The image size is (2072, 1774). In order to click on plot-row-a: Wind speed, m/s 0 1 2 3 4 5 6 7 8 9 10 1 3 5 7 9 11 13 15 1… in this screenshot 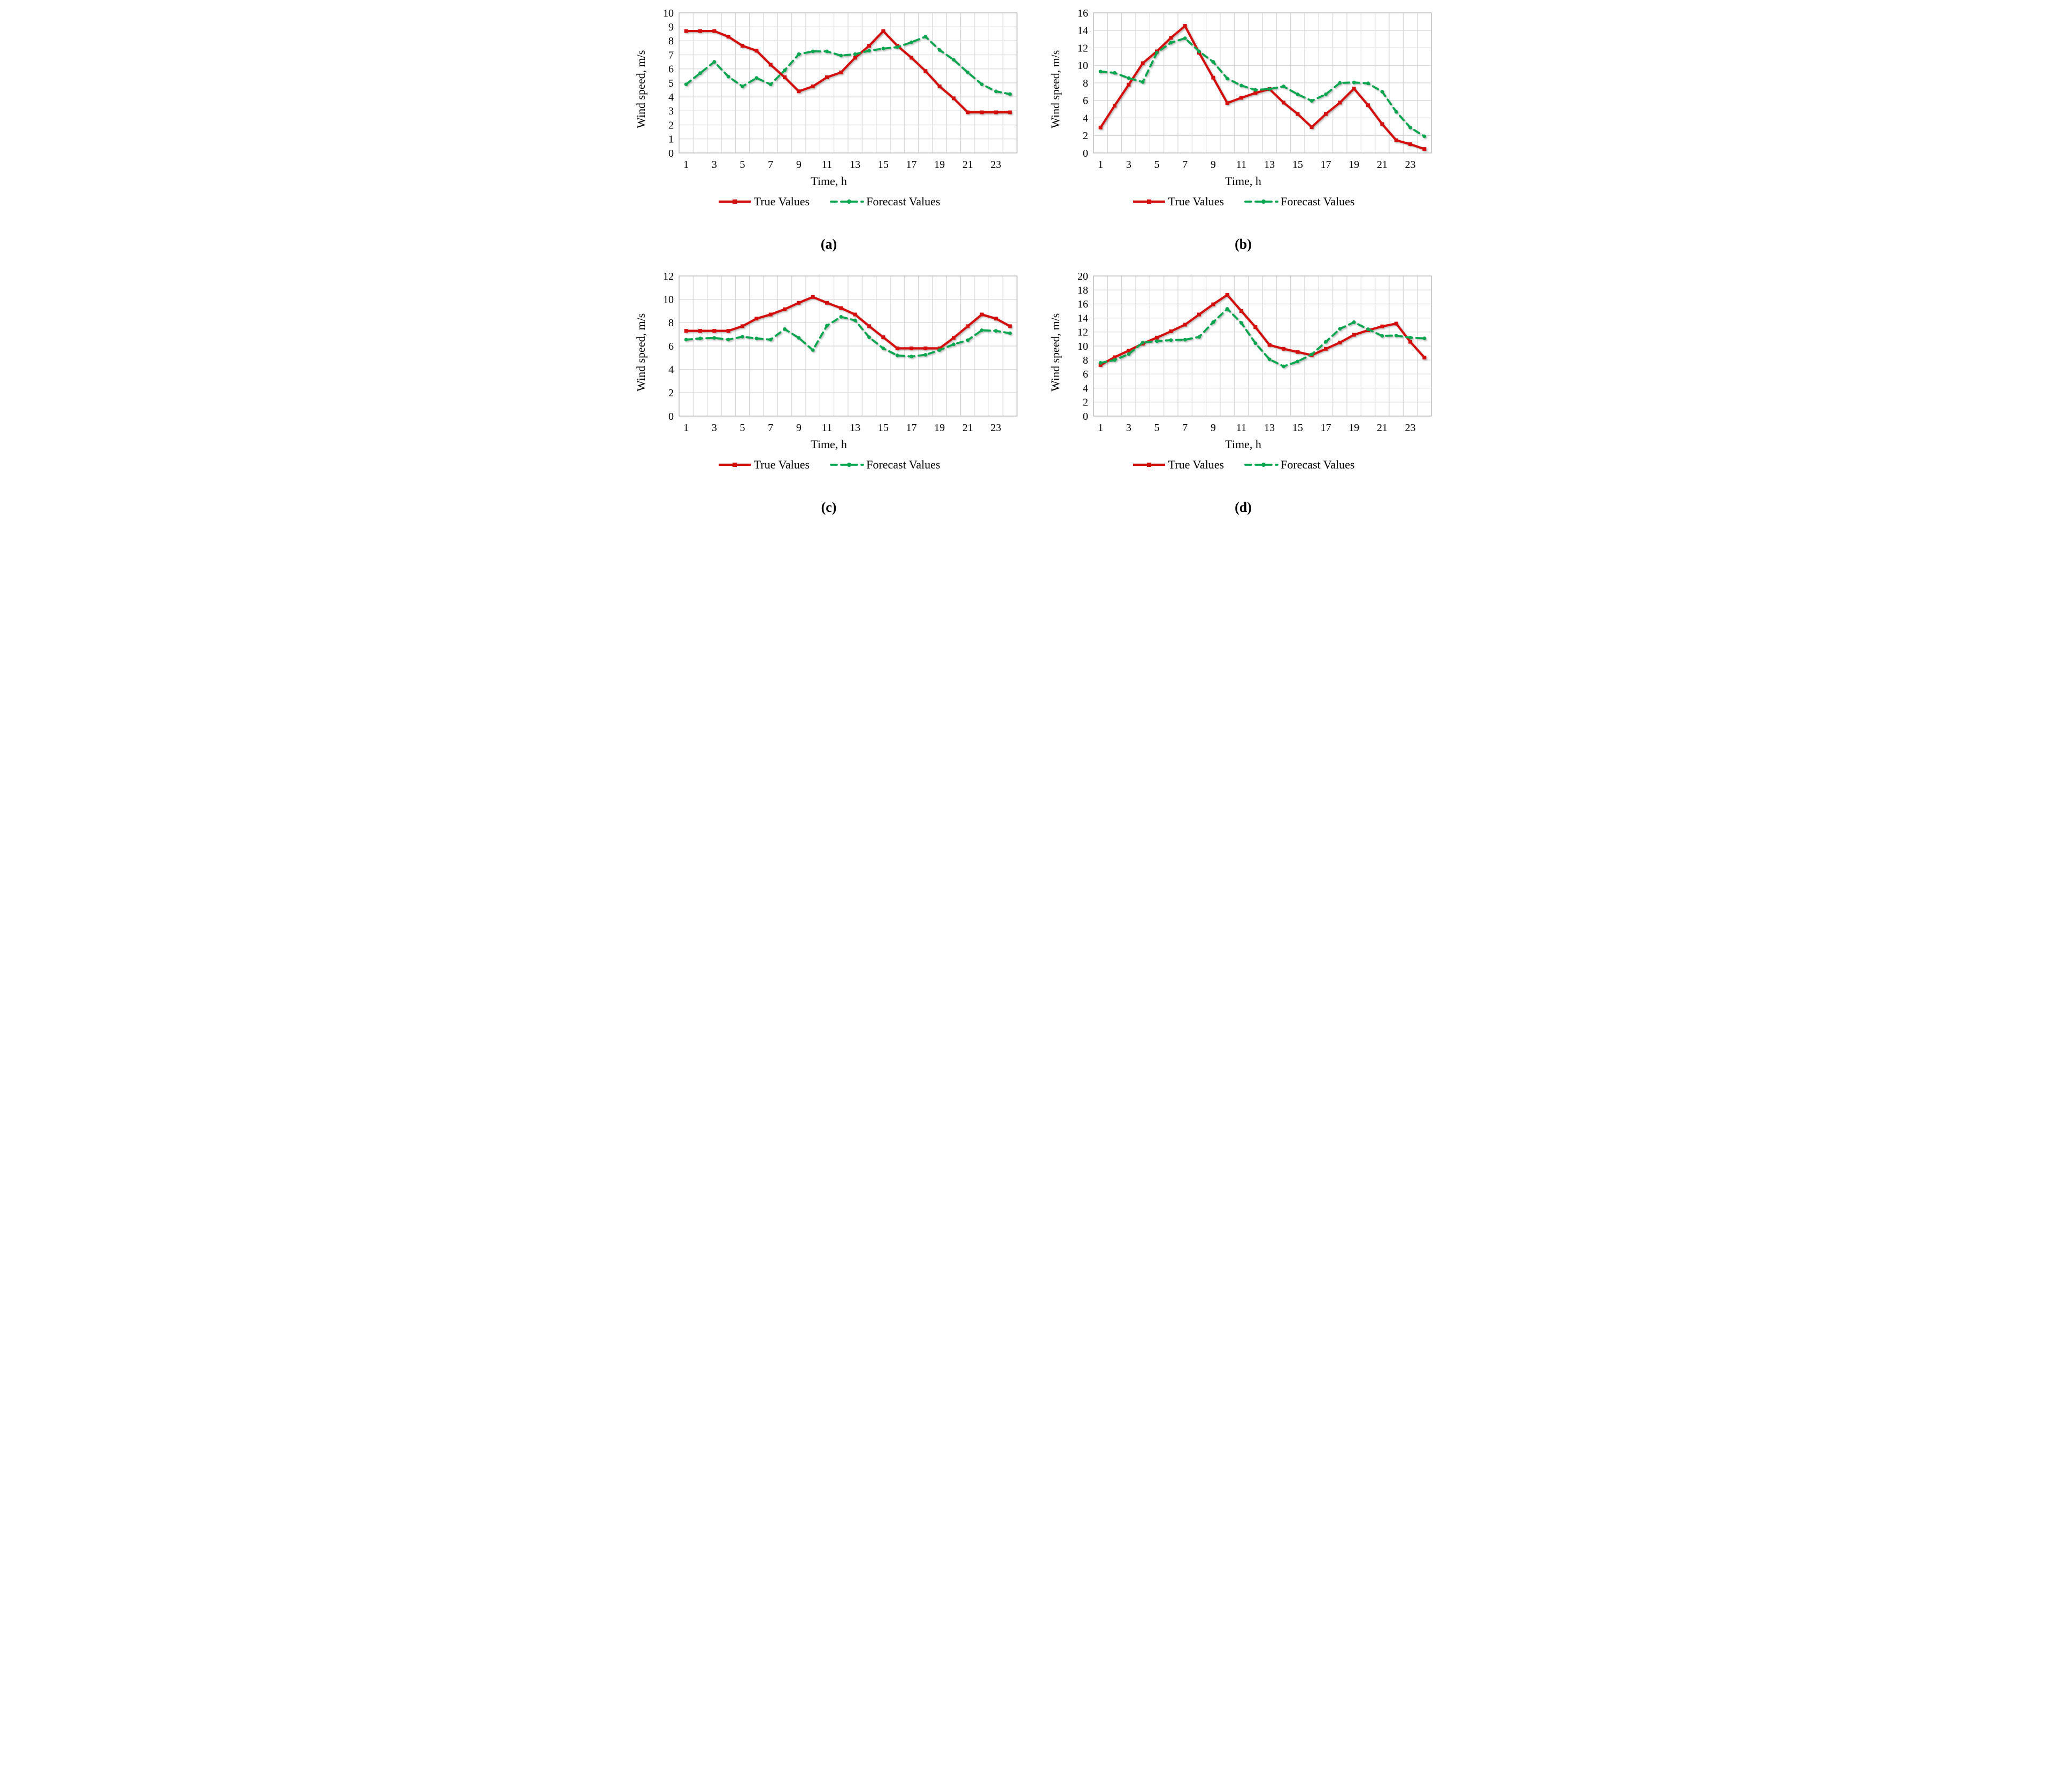, I will do `click(828, 89)`.